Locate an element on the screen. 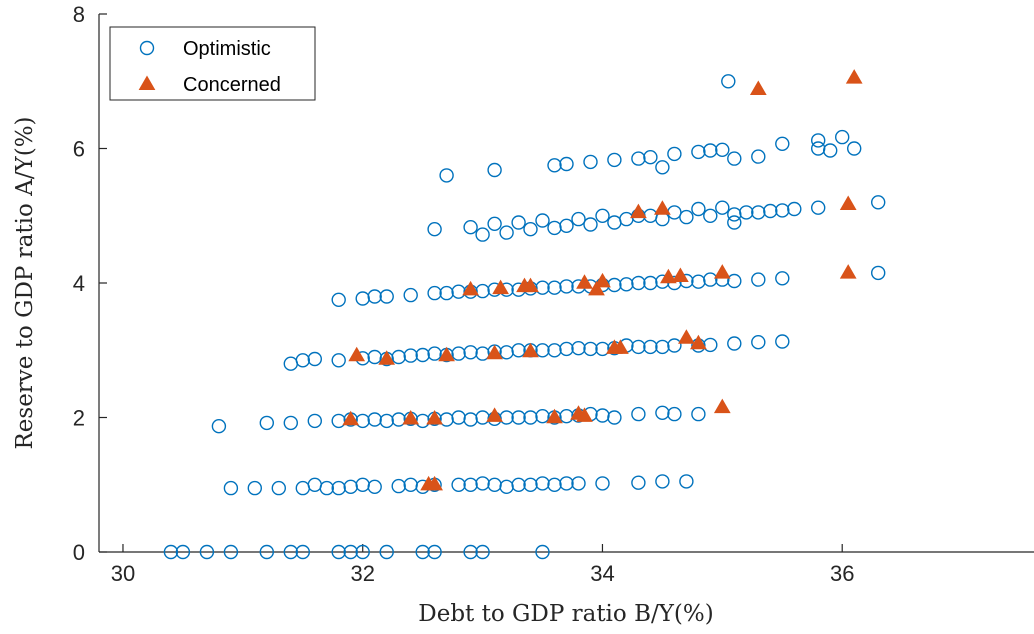 The width and height of the screenshot is (1034, 634). legend-label-concerned: Concerned is located at coordinates (232, 85).